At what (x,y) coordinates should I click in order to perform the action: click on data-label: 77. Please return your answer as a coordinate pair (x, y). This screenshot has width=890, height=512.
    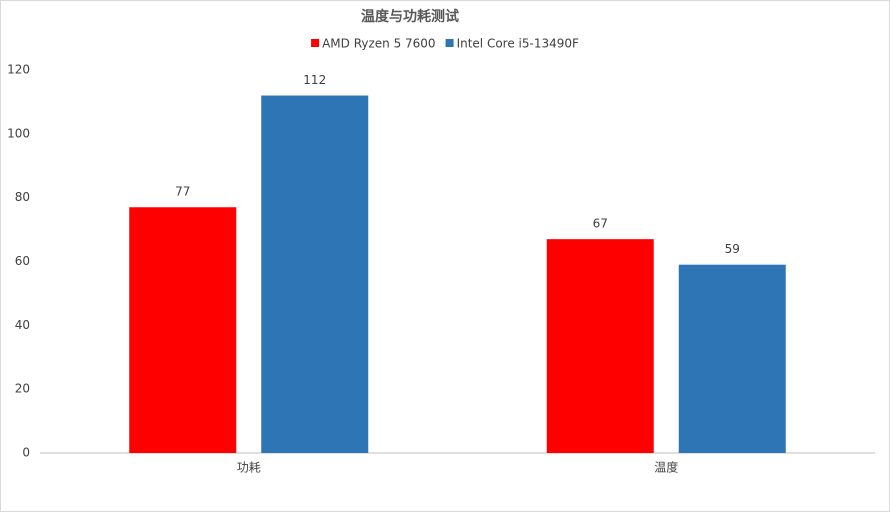
    Looking at the image, I should click on (182, 192).